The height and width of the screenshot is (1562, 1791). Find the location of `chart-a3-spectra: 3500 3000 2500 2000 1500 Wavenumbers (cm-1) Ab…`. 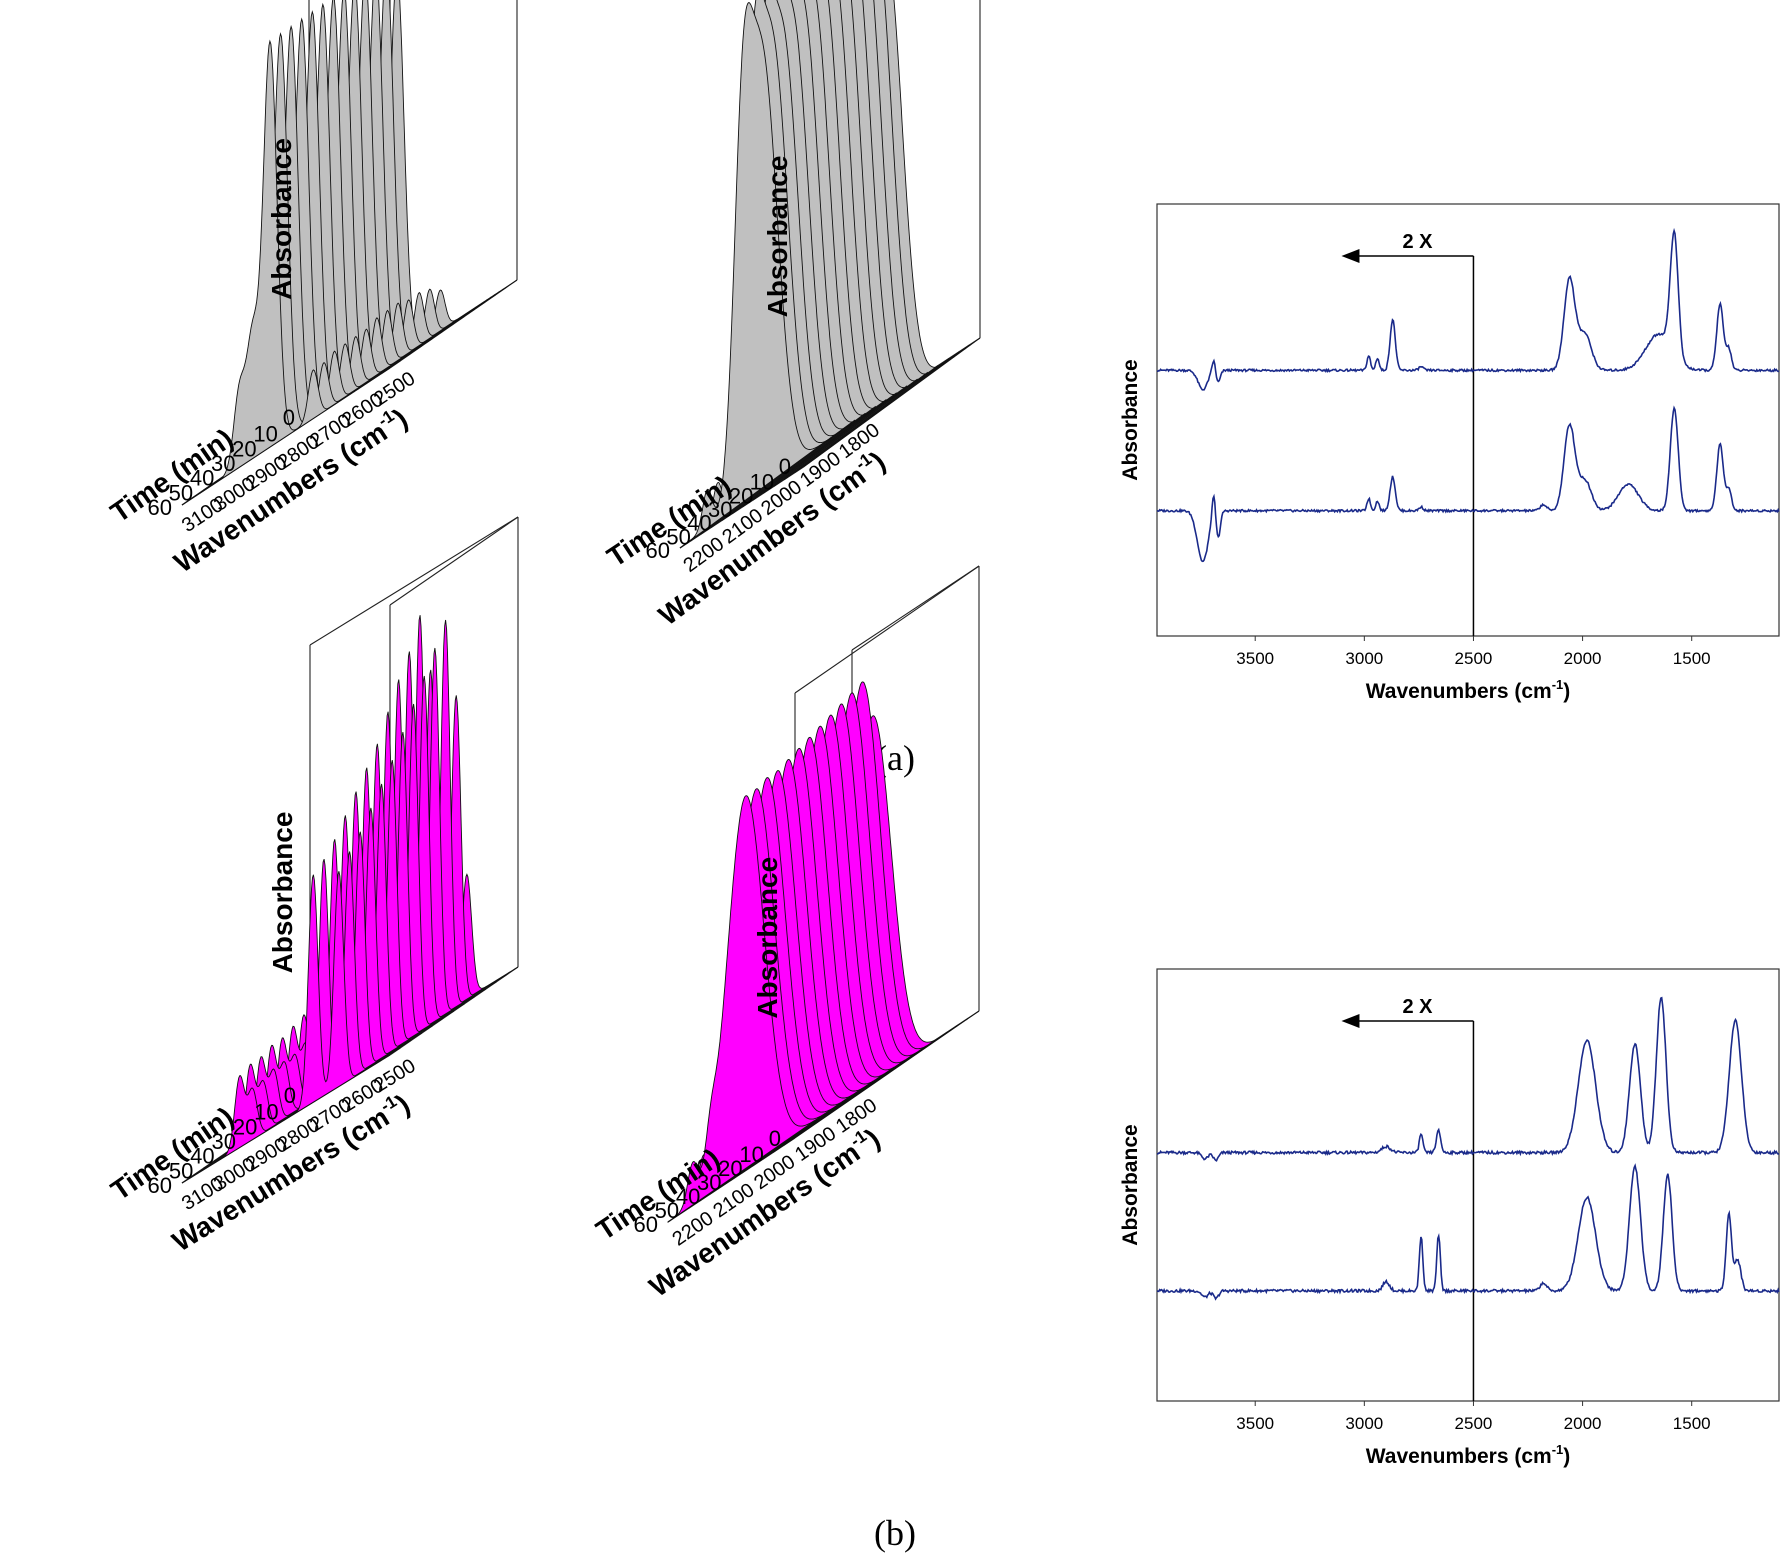

chart-a3-spectra: 3500 3000 2500 2000 1500 Wavenumbers (cm-1) Ab… is located at coordinates (1449, 453).